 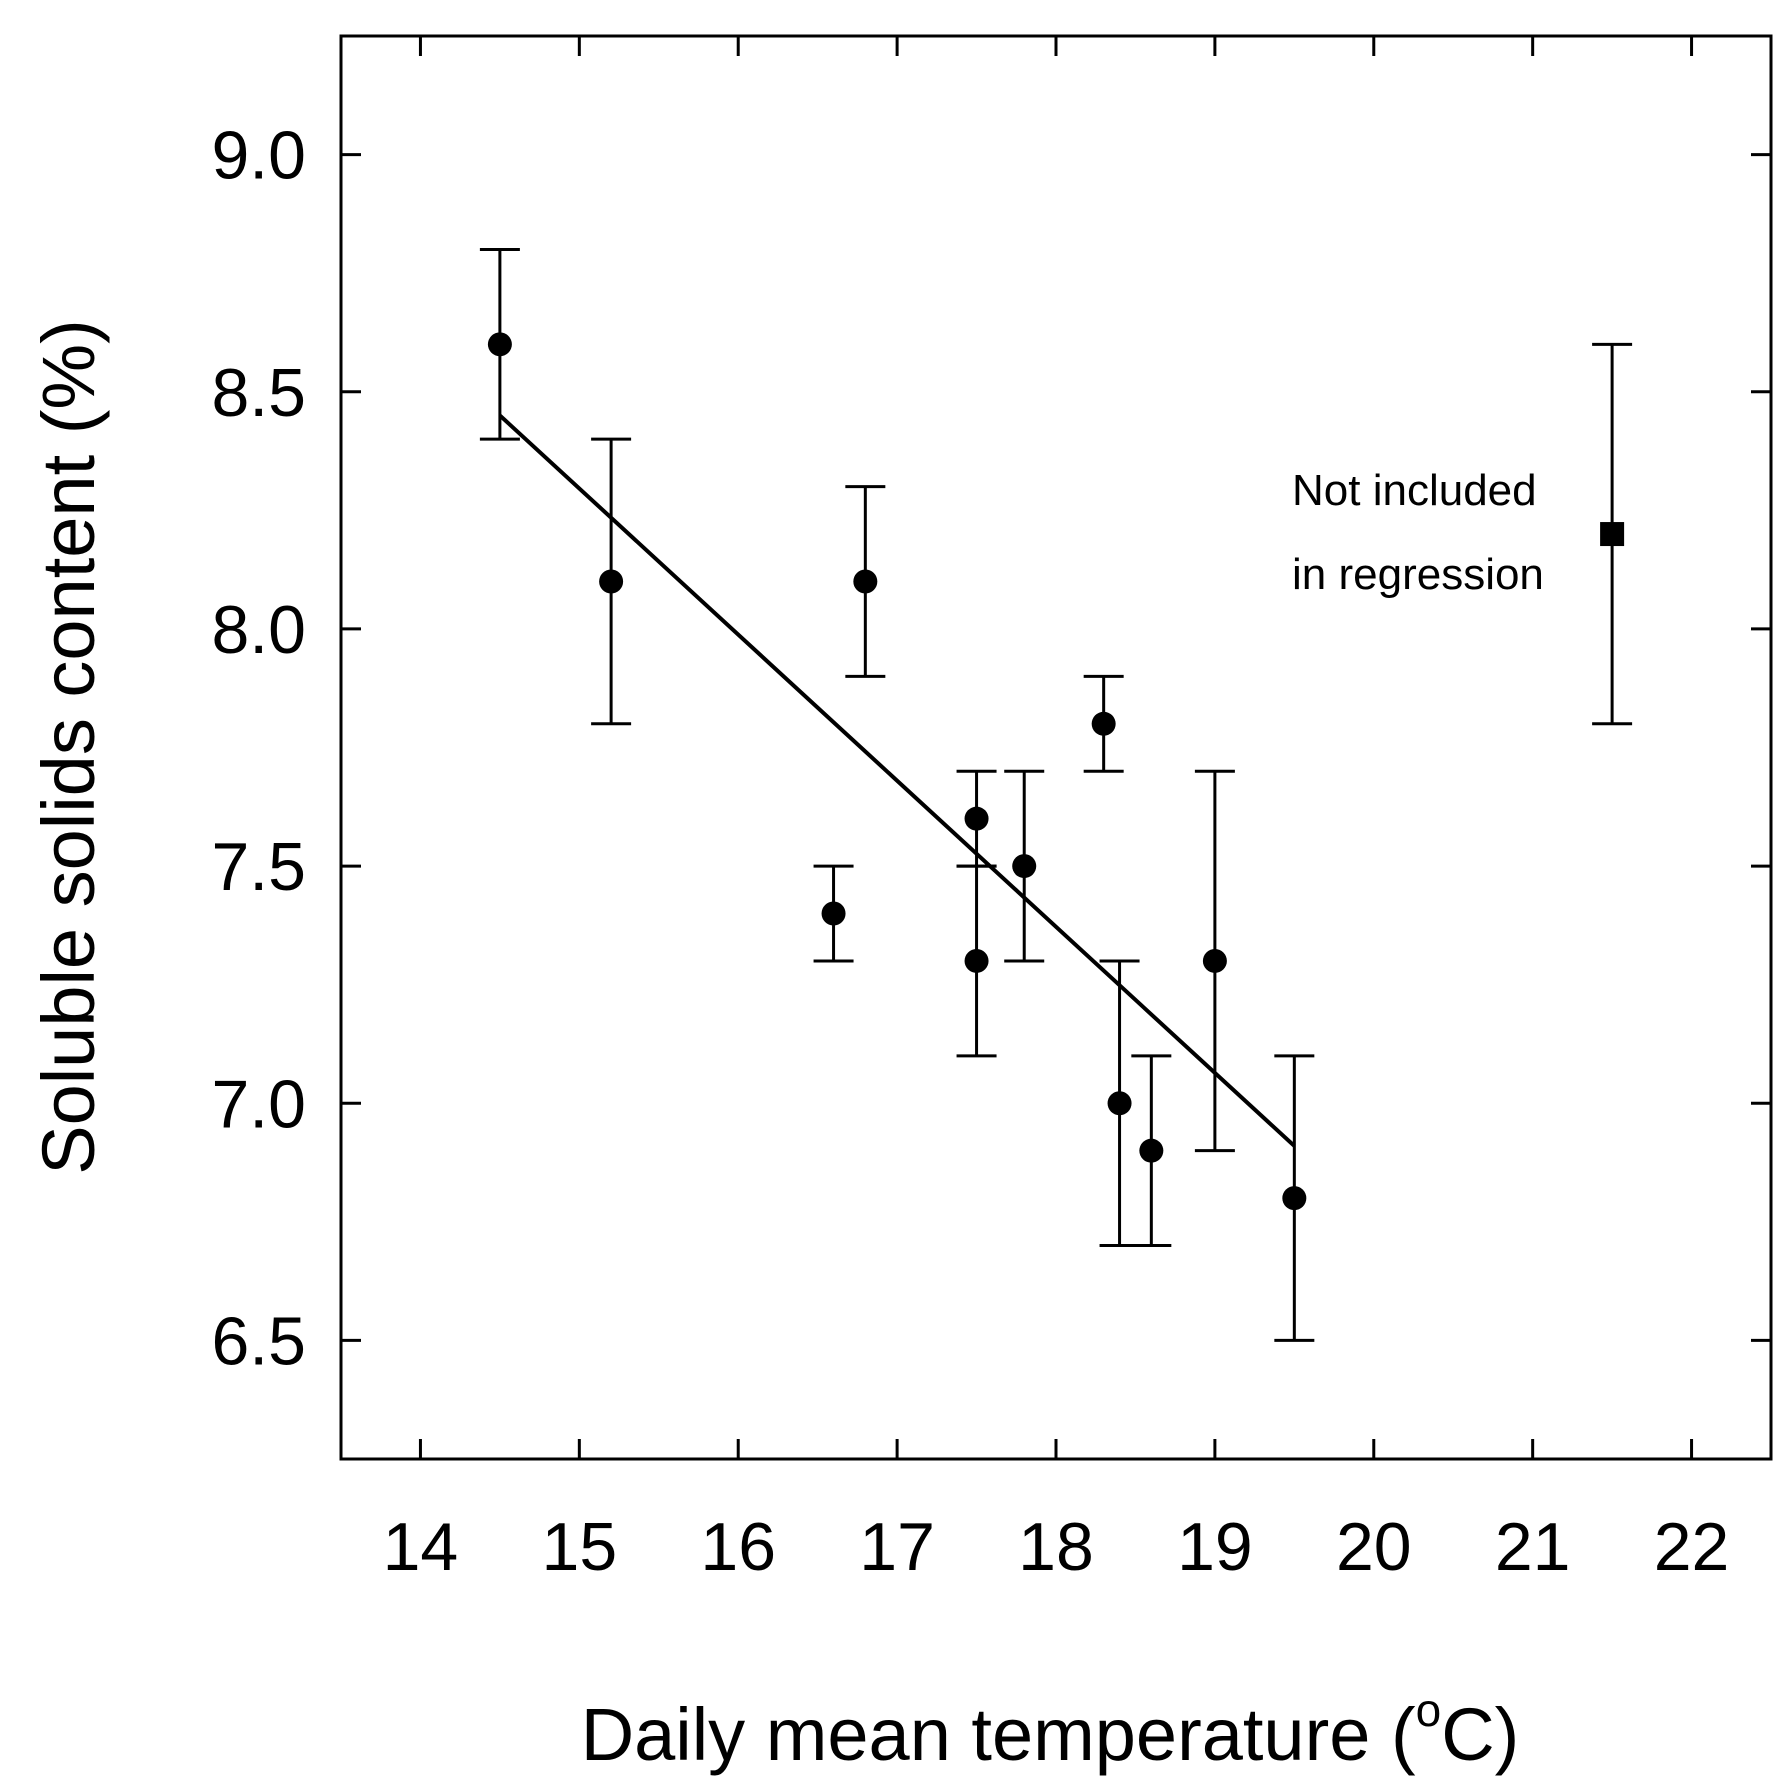 I want to click on x-tick-label: 21, so click(x=1533, y=1547).